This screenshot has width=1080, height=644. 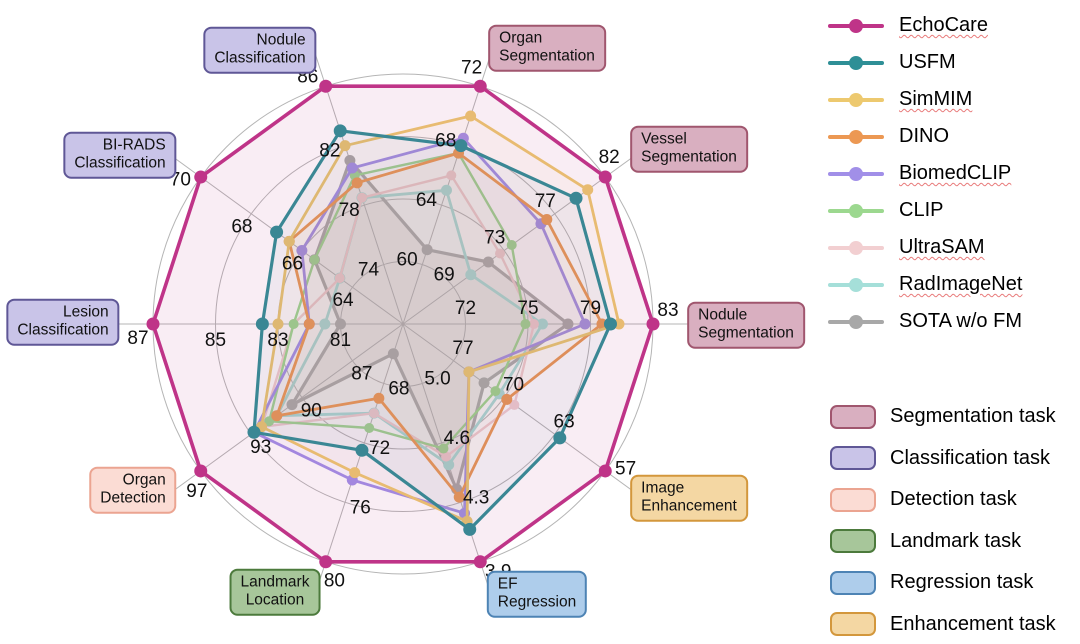 What do you see at coordinates (590, 308) in the screenshot?
I see `axis-tick-label: 79` at bounding box center [590, 308].